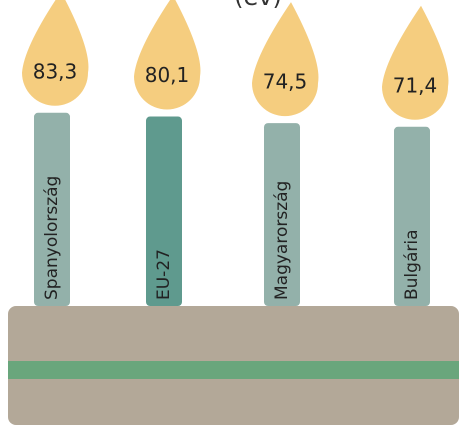 This screenshot has width=459, height=425. What do you see at coordinates (258, 5) in the screenshot?
I see `chart-title: (év)` at bounding box center [258, 5].